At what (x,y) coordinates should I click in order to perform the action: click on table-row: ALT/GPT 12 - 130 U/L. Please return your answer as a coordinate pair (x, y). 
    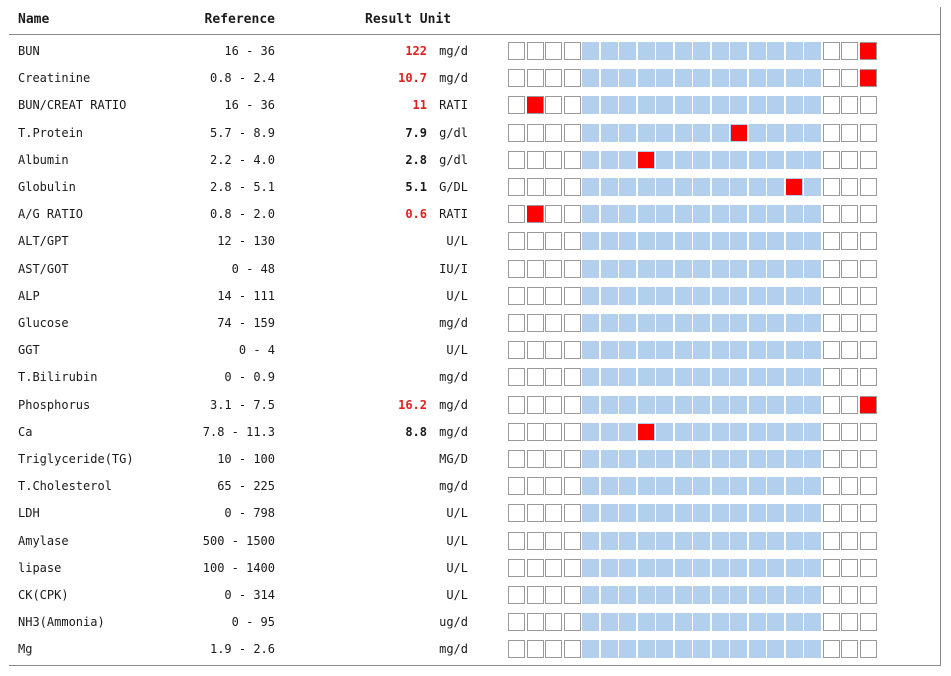
    Looking at the image, I should click on (475, 241).